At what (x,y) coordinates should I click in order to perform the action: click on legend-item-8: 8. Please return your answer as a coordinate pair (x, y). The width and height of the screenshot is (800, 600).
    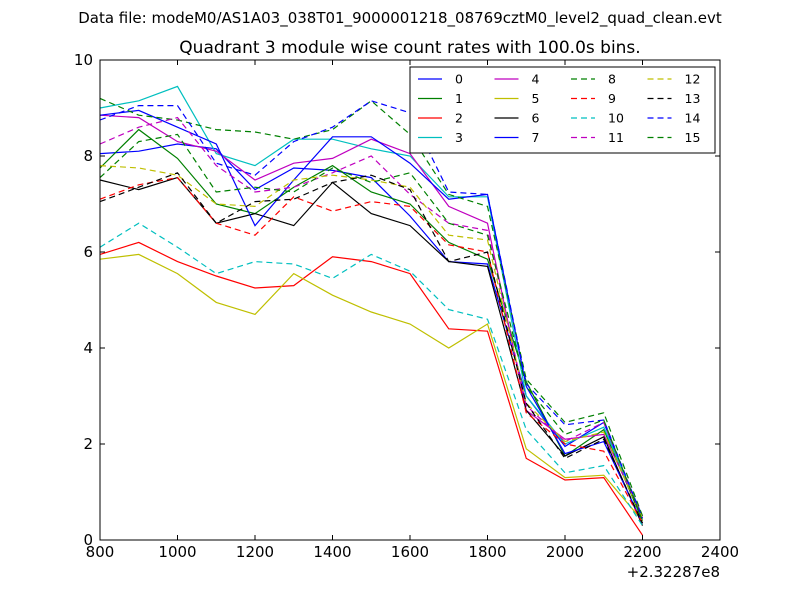
    Looking at the image, I should click on (593, 79).